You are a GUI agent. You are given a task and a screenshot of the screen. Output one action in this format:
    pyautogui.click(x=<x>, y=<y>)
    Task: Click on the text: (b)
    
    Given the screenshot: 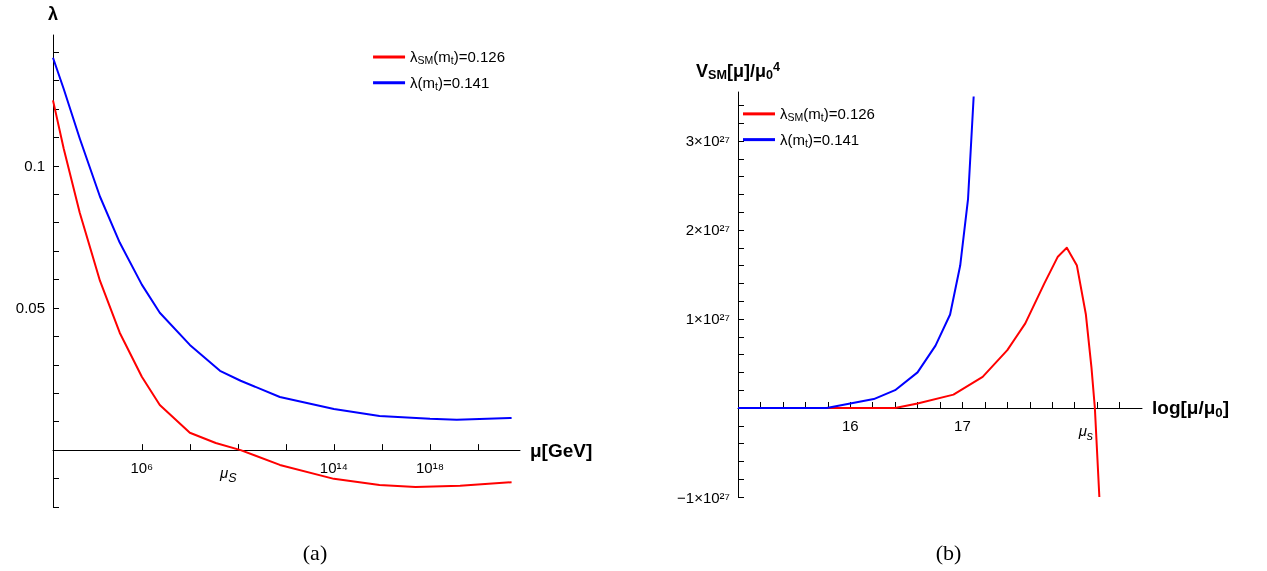 What is the action you would take?
    pyautogui.click(x=948, y=552)
    